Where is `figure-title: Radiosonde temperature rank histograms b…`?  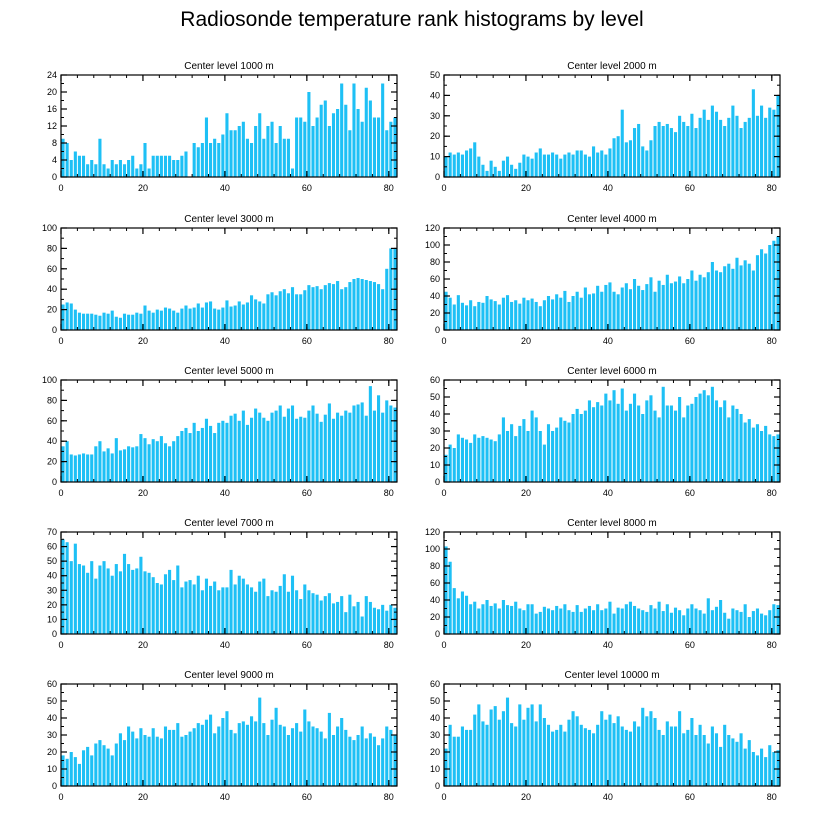 figure-title: Radiosonde temperature rank histograms b… is located at coordinates (412, 19).